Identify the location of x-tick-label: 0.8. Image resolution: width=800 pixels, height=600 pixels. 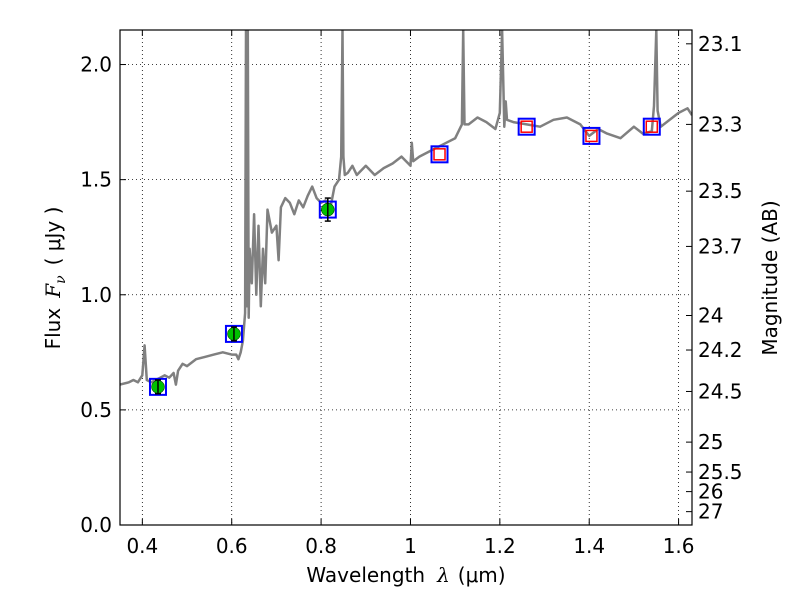
(321, 546).